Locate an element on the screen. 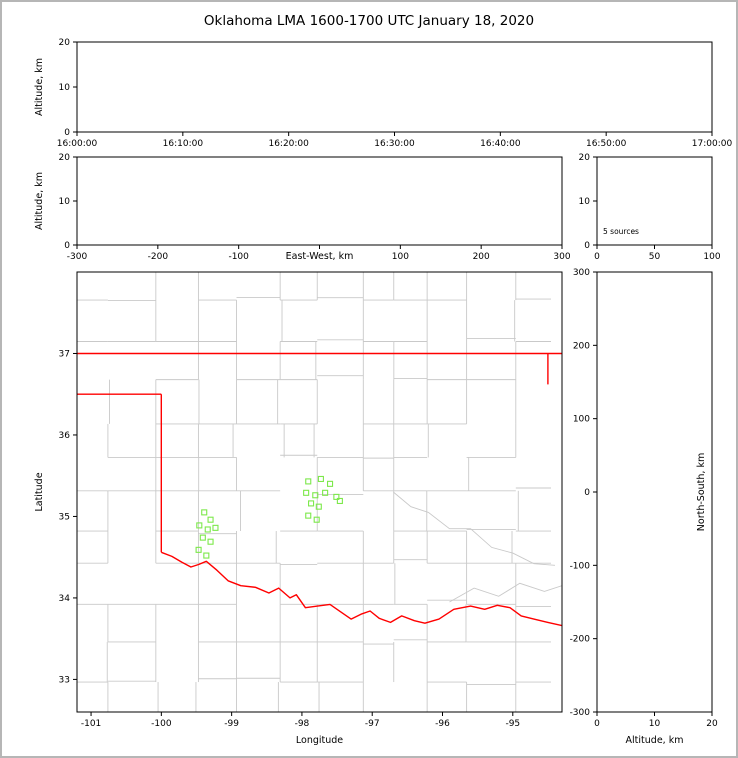 This screenshot has height=758, width=738. x-tick-label: -300 is located at coordinates (77, 257).